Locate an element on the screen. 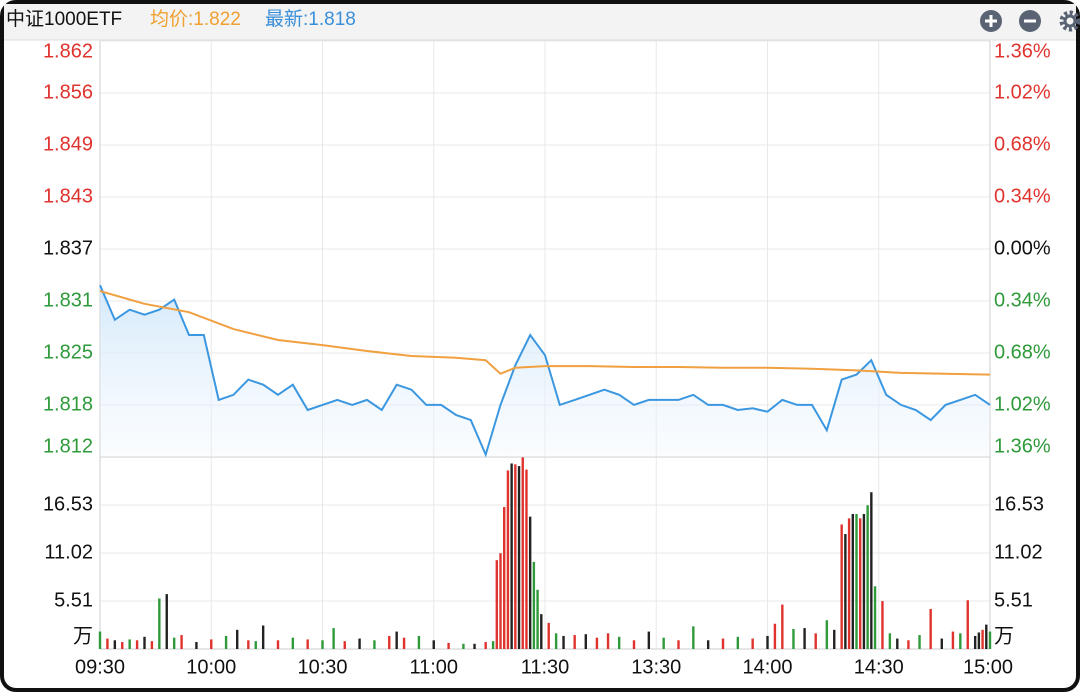 This screenshot has height=697, width=1080. zoom-in-button is located at coordinates (991, 21).